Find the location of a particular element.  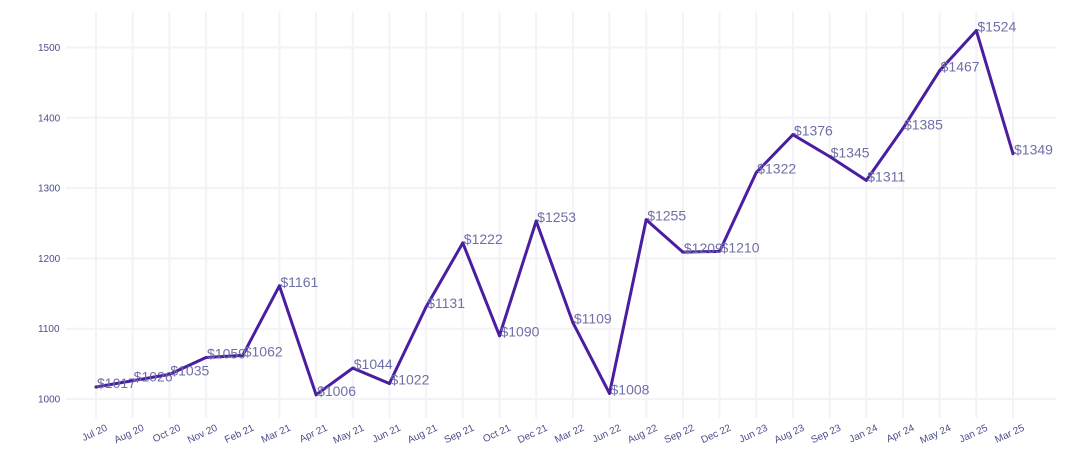

data-label: $1349 is located at coordinates (1033, 150).